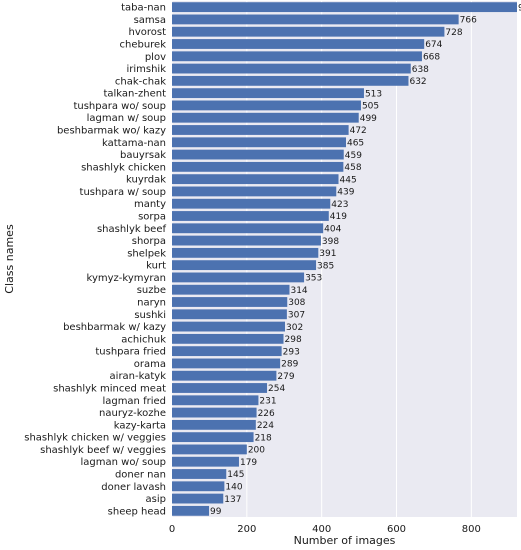  What do you see at coordinates (233, 487) in the screenshot?
I see `value-label: 140` at bounding box center [233, 487].